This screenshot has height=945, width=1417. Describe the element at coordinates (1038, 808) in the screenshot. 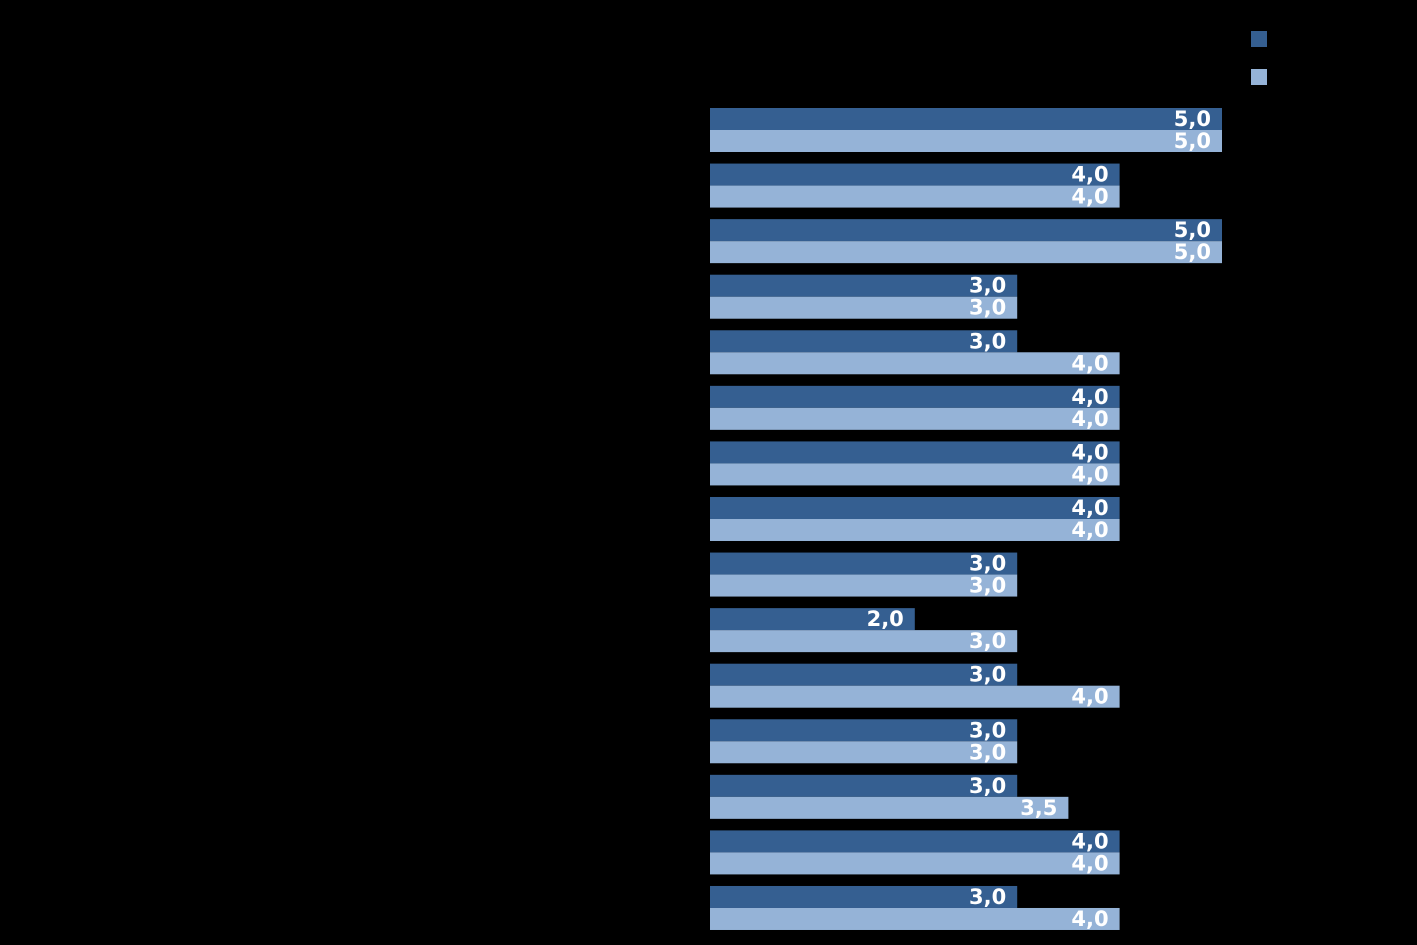

I see `data-label: 3,5` at that location.